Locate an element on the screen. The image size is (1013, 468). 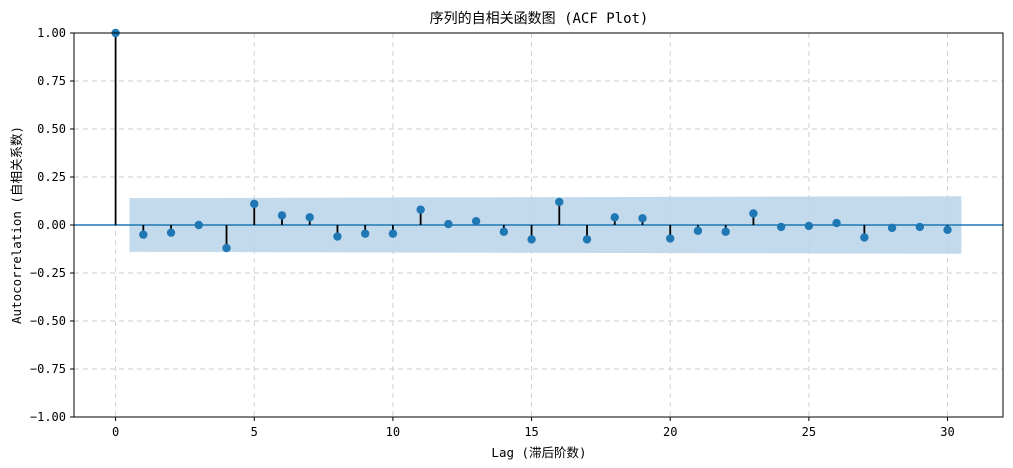
x-tick-label: 5 is located at coordinates (254, 432).